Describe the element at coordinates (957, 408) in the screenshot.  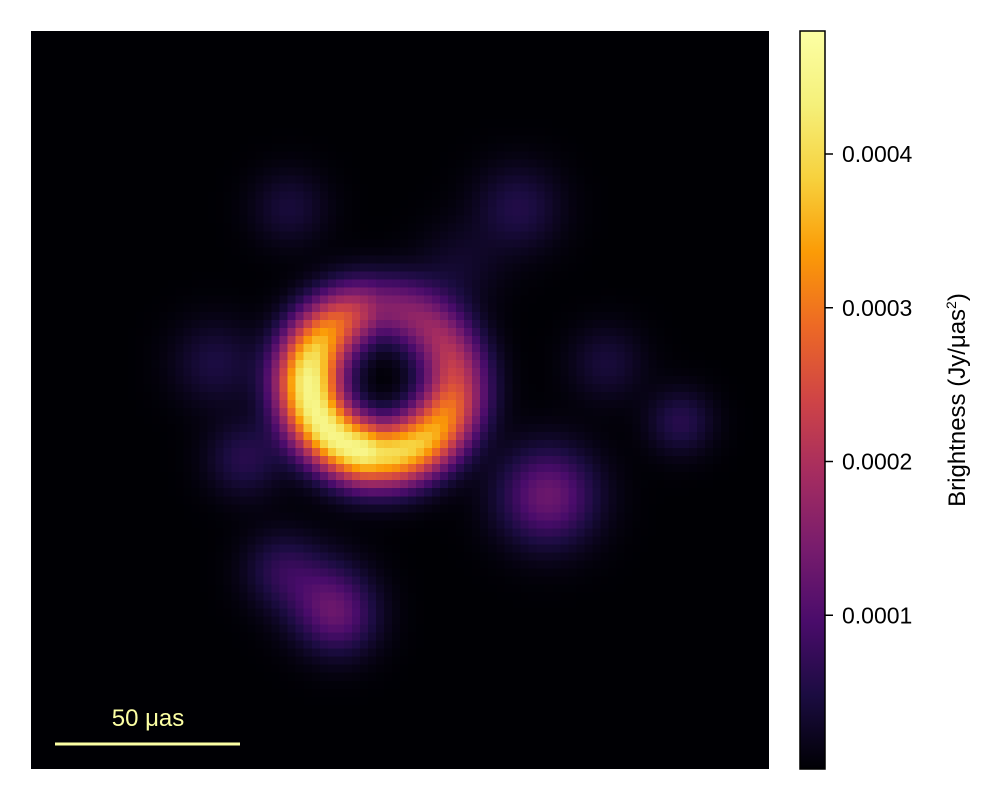
I see `colorbar-label-main: Brightness (Jy/μas` at that location.